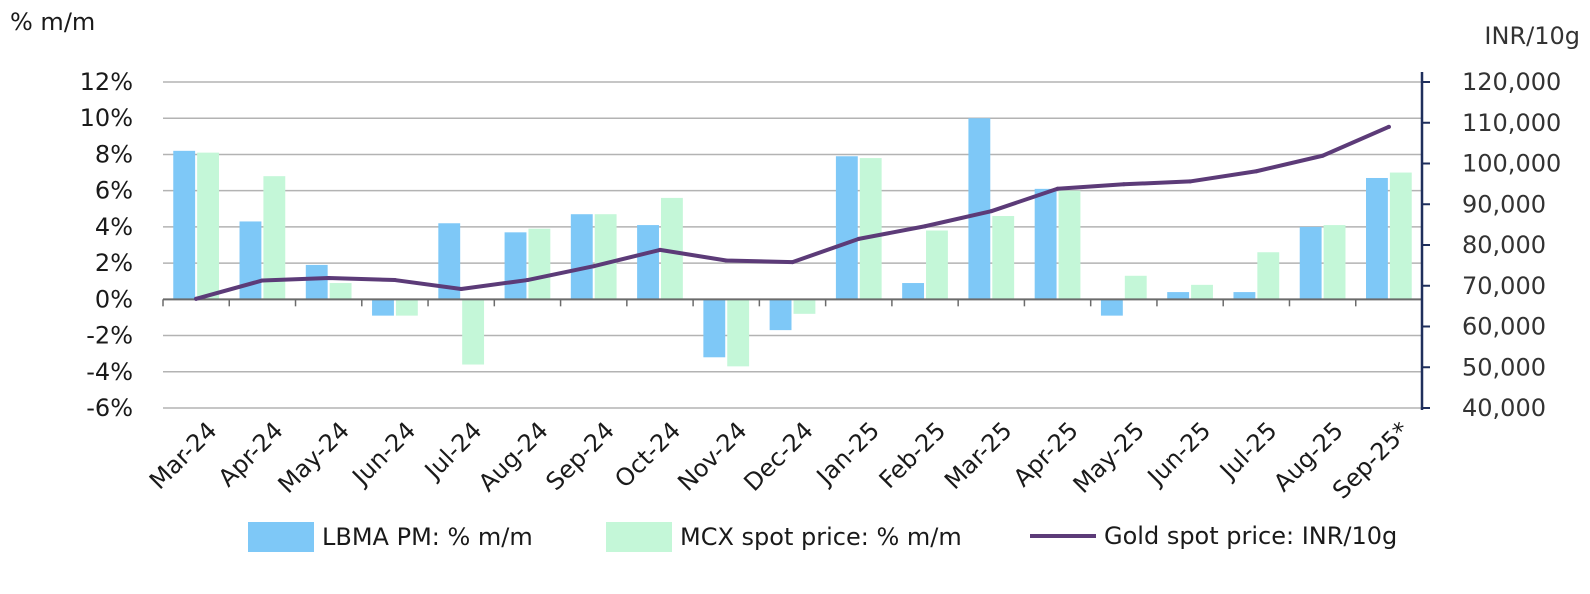  What do you see at coordinates (1251, 536) in the screenshot?
I see `legend-label-gold: Gold spot price: INR/10g` at bounding box center [1251, 536].